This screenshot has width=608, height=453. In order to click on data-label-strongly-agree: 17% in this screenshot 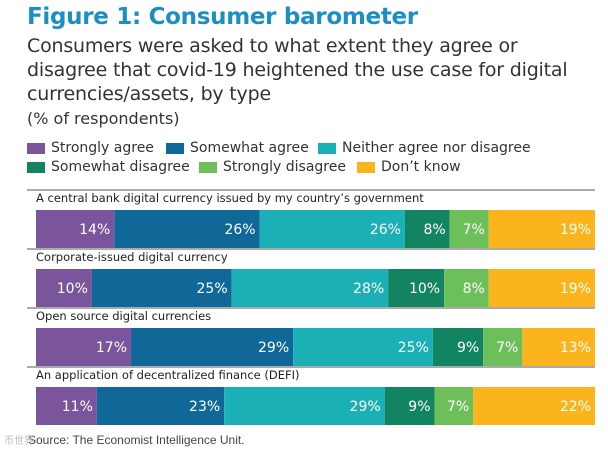, I will do `click(111, 348)`.